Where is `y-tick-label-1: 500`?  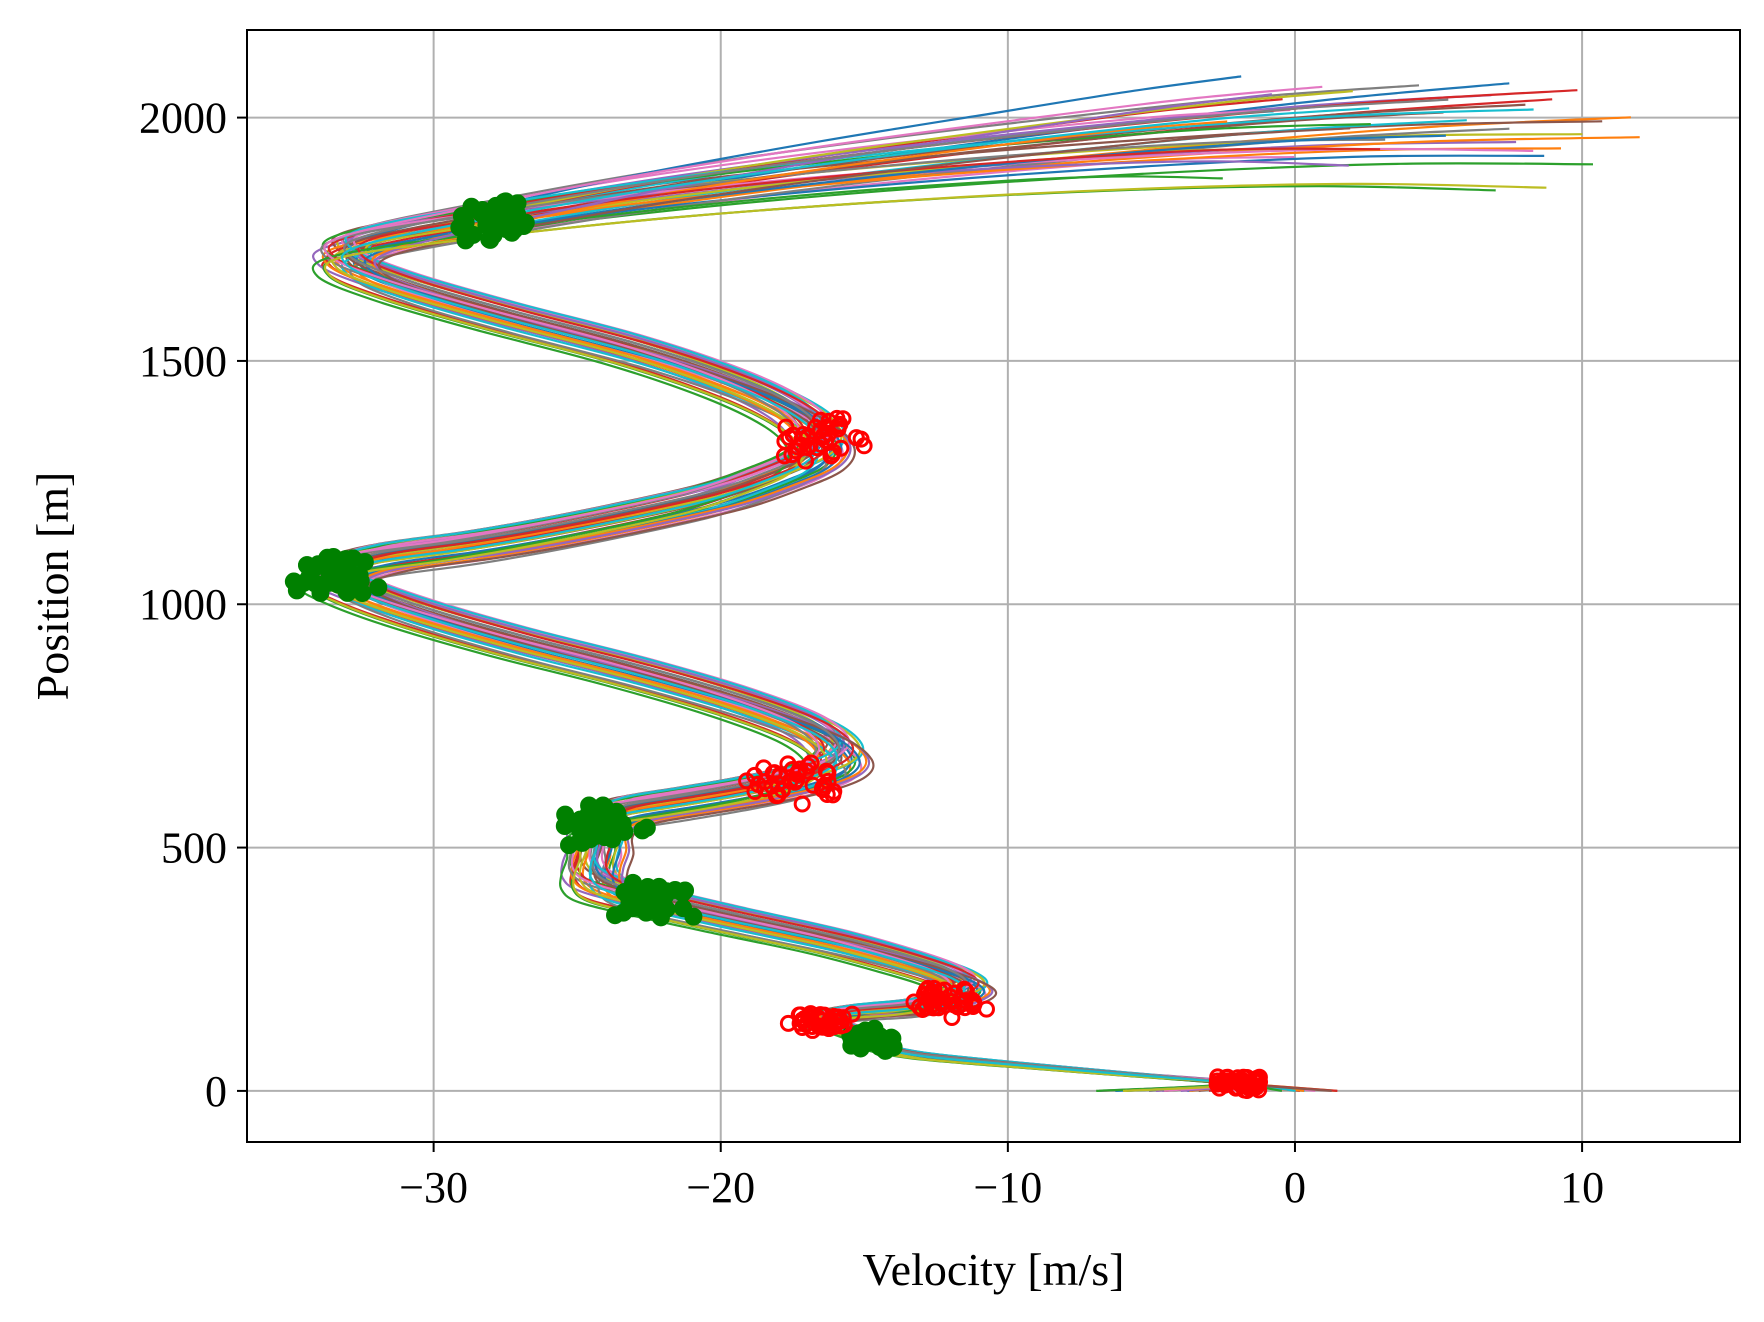
y-tick-label-1: 500 is located at coordinates (194, 848).